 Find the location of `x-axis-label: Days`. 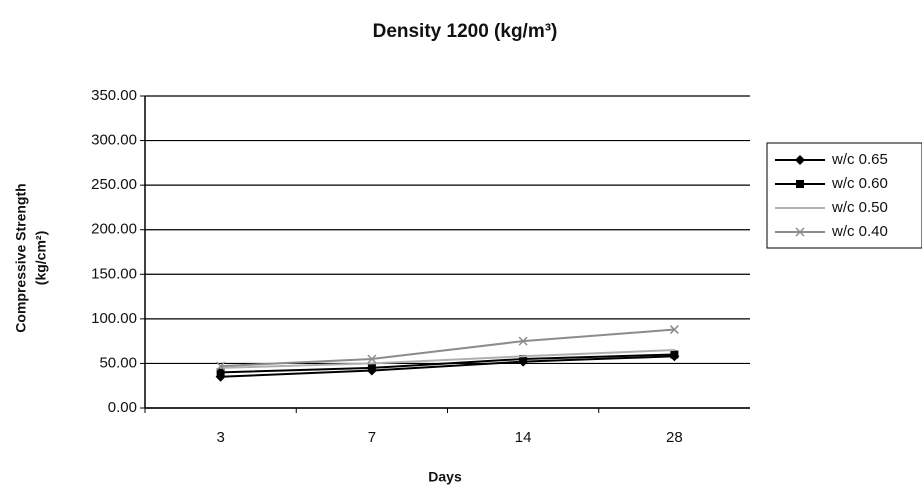

x-axis-label: Days is located at coordinates (445, 477).